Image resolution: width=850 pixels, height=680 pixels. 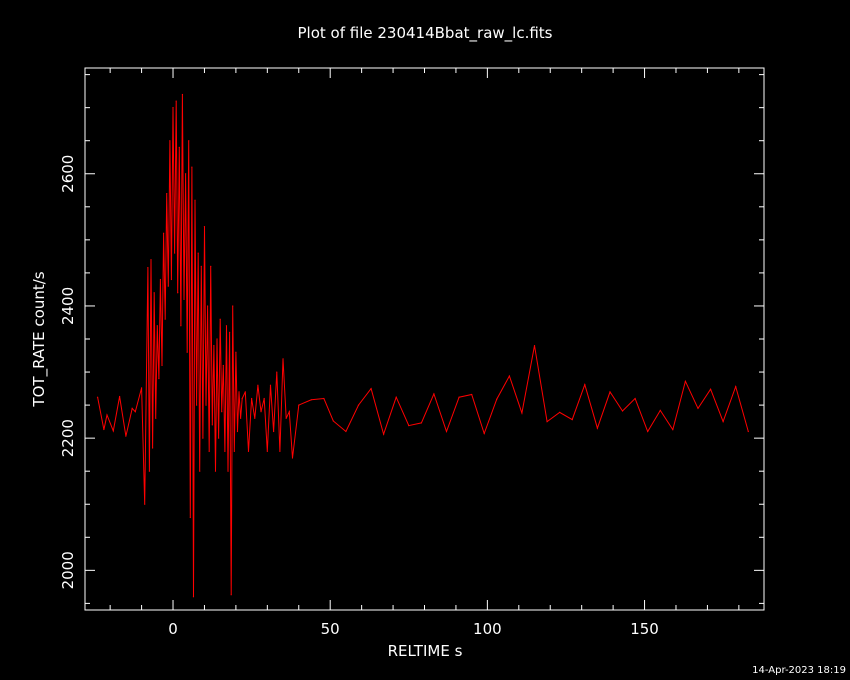 What do you see at coordinates (330, 629) in the screenshot?
I see `x-tick-label: 50` at bounding box center [330, 629].